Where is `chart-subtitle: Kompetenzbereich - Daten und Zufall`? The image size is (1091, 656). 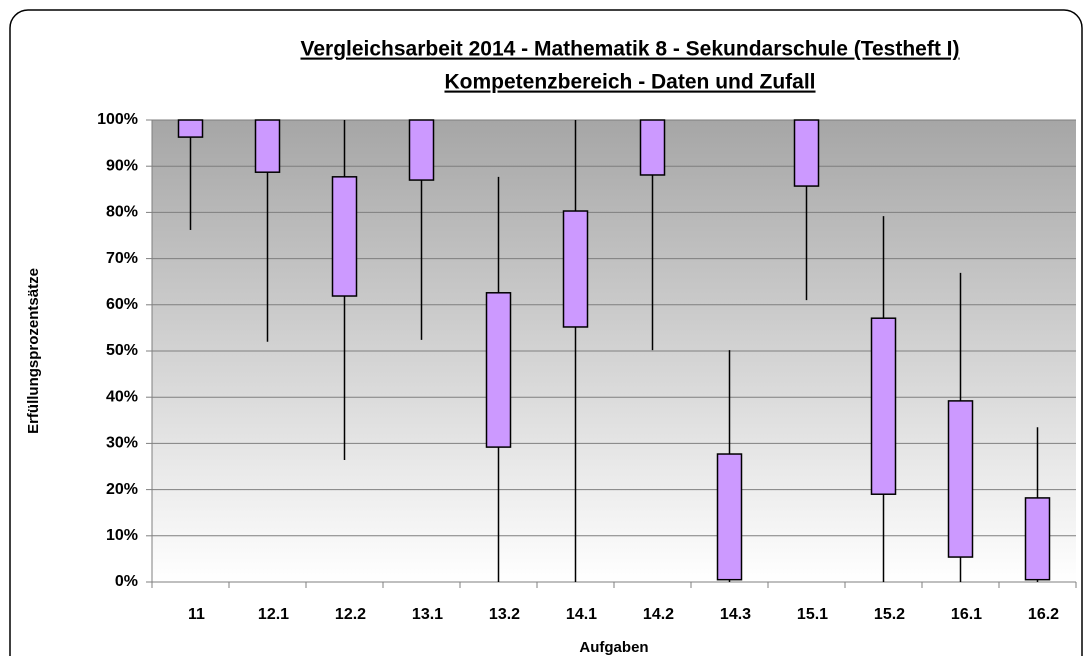
chart-subtitle: Kompetenzbereich - Daten und Zufall is located at coordinates (629, 82).